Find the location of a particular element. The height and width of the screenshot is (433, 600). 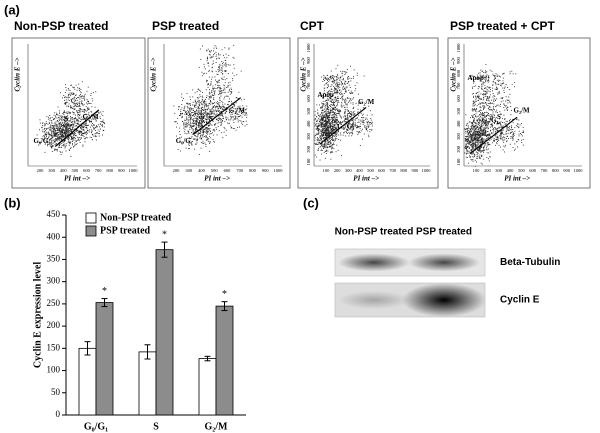

plot-title: CPT is located at coordinates (312, 26).